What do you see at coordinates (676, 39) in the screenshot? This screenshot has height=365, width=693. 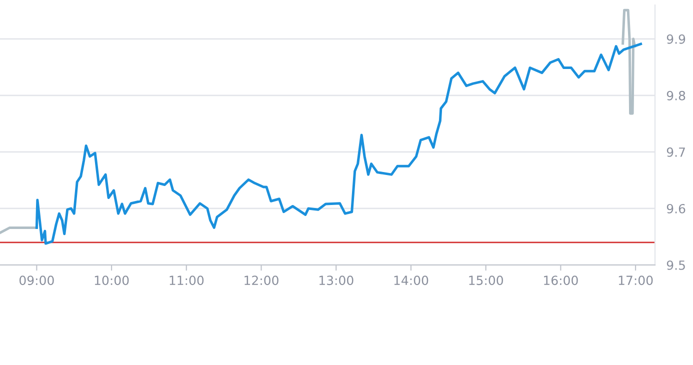 I see `y-tick-label: 9.9` at bounding box center [676, 39].